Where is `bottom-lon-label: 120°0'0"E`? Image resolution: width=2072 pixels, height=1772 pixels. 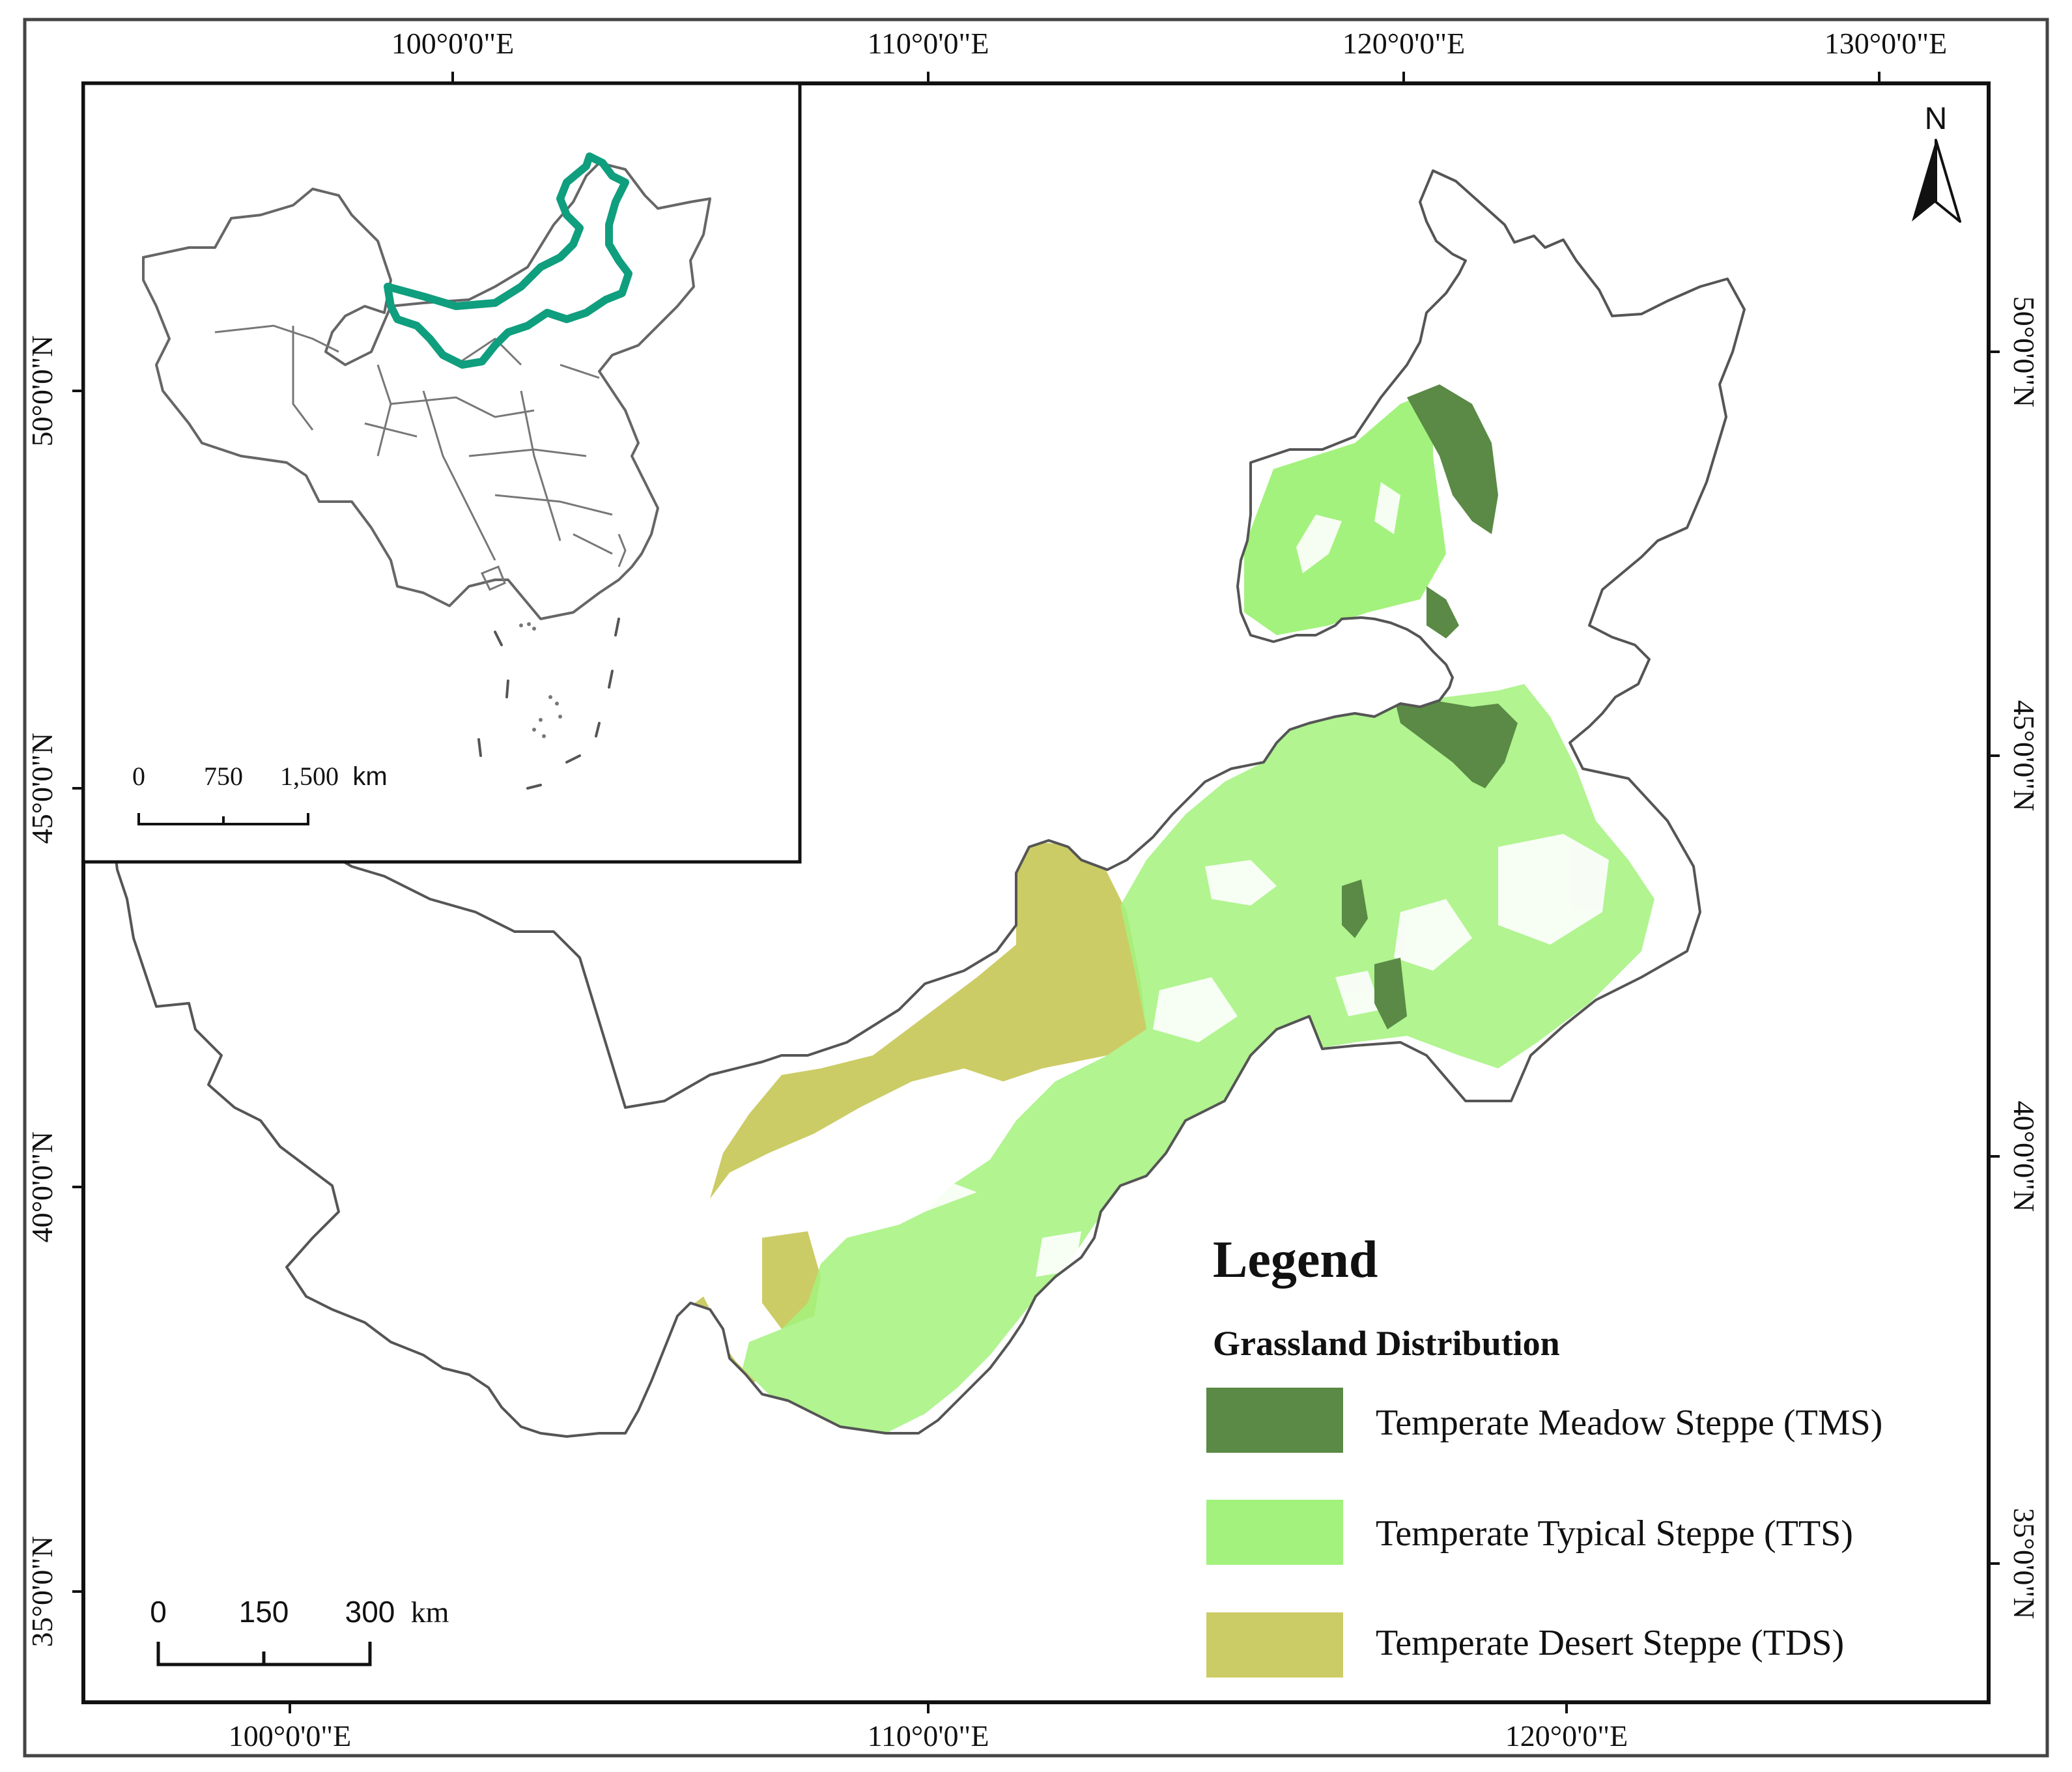
bottom-lon-label: 120°0'0"E is located at coordinates (1566, 1736).